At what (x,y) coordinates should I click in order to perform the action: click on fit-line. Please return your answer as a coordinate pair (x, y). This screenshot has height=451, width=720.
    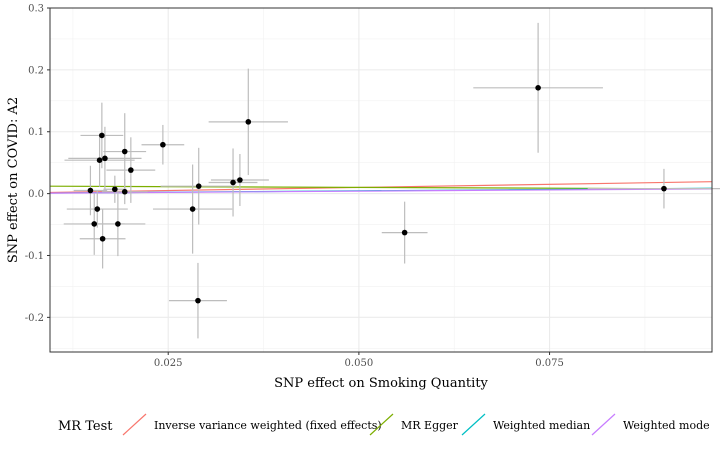
    Looking at the image, I should click on (381, 191).